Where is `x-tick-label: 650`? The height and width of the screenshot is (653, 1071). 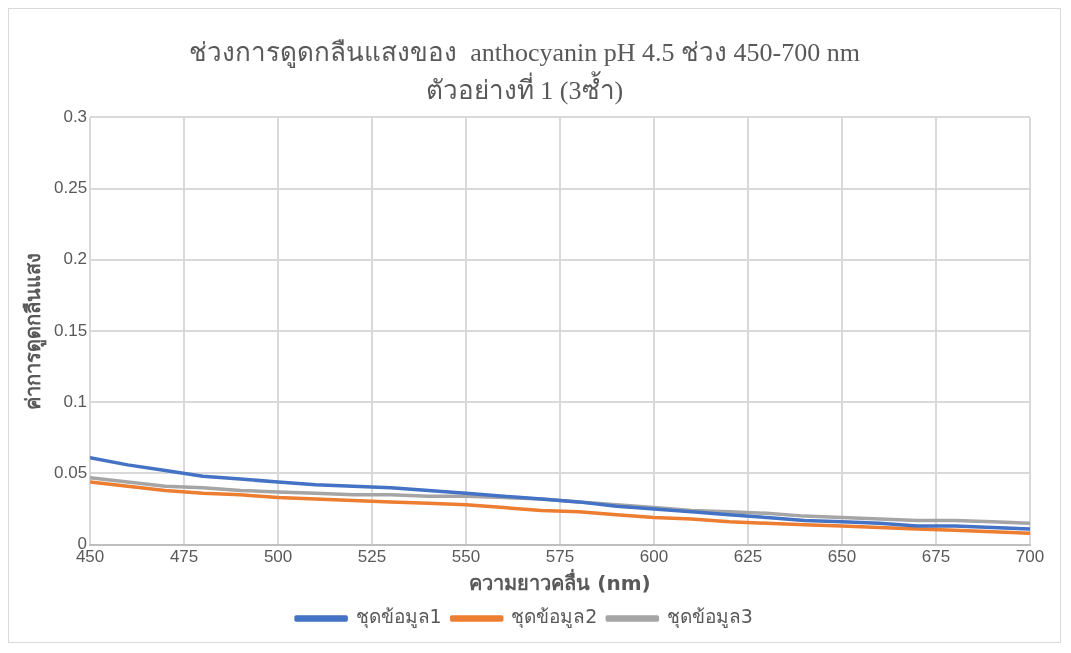
x-tick-label: 650 is located at coordinates (842, 557).